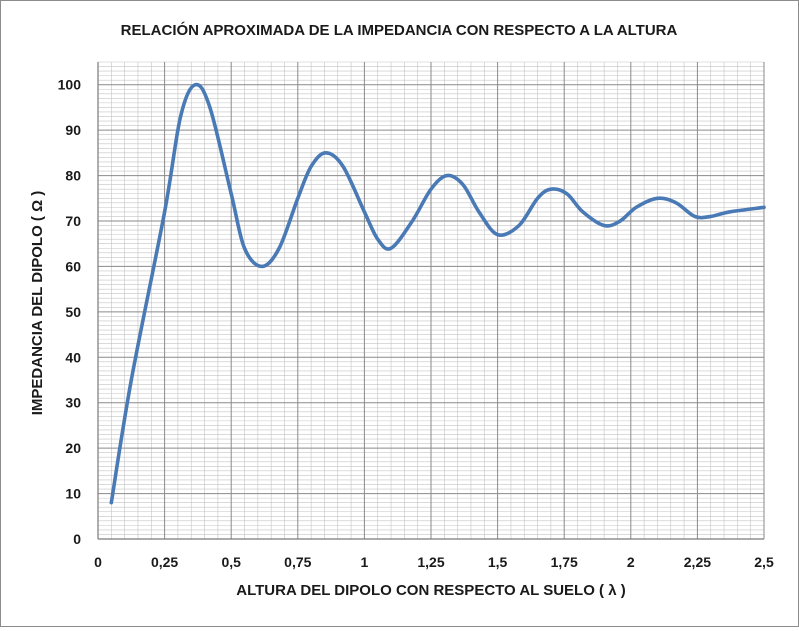 This screenshot has height=631, width=799. I want to click on x-tick-label: 0,75, so click(297, 562).